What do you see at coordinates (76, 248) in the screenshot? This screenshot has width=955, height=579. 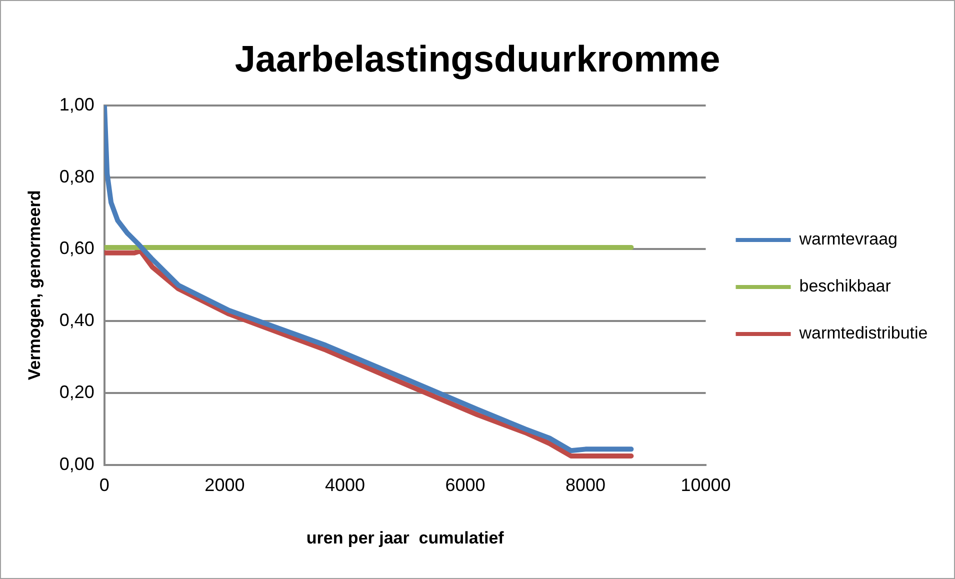 I see `y-tick-label: 0,60` at bounding box center [76, 248].